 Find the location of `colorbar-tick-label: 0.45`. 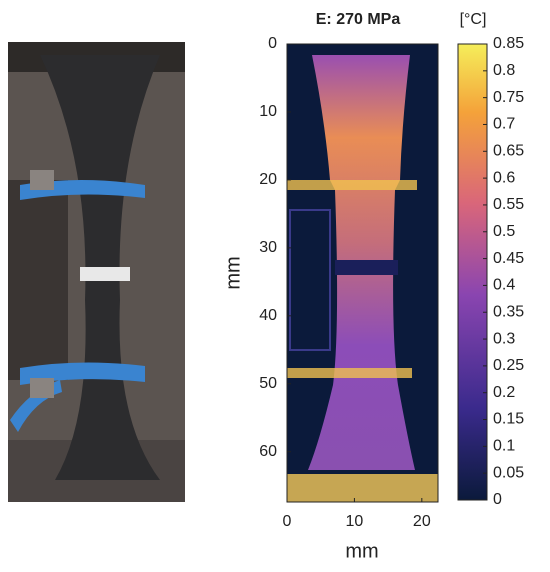

colorbar-tick-label: 0.45 is located at coordinates (508, 258).